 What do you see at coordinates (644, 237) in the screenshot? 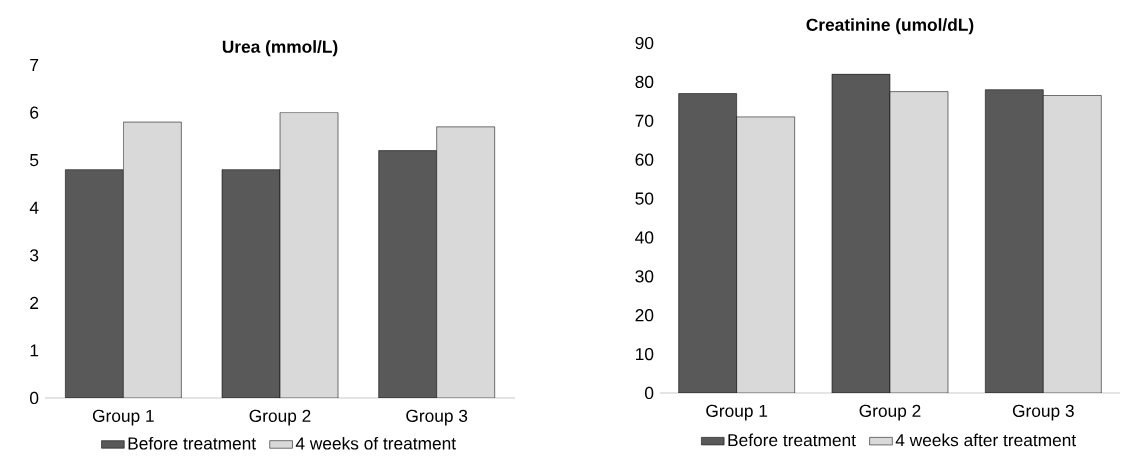
I see `y-tick-label: 40` at bounding box center [644, 237].